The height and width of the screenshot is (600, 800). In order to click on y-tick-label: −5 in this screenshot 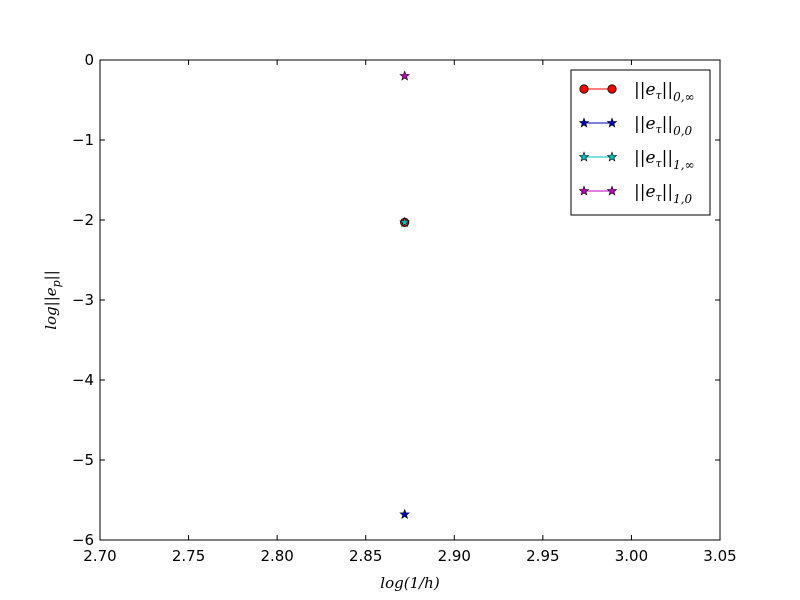, I will do `click(83, 460)`.